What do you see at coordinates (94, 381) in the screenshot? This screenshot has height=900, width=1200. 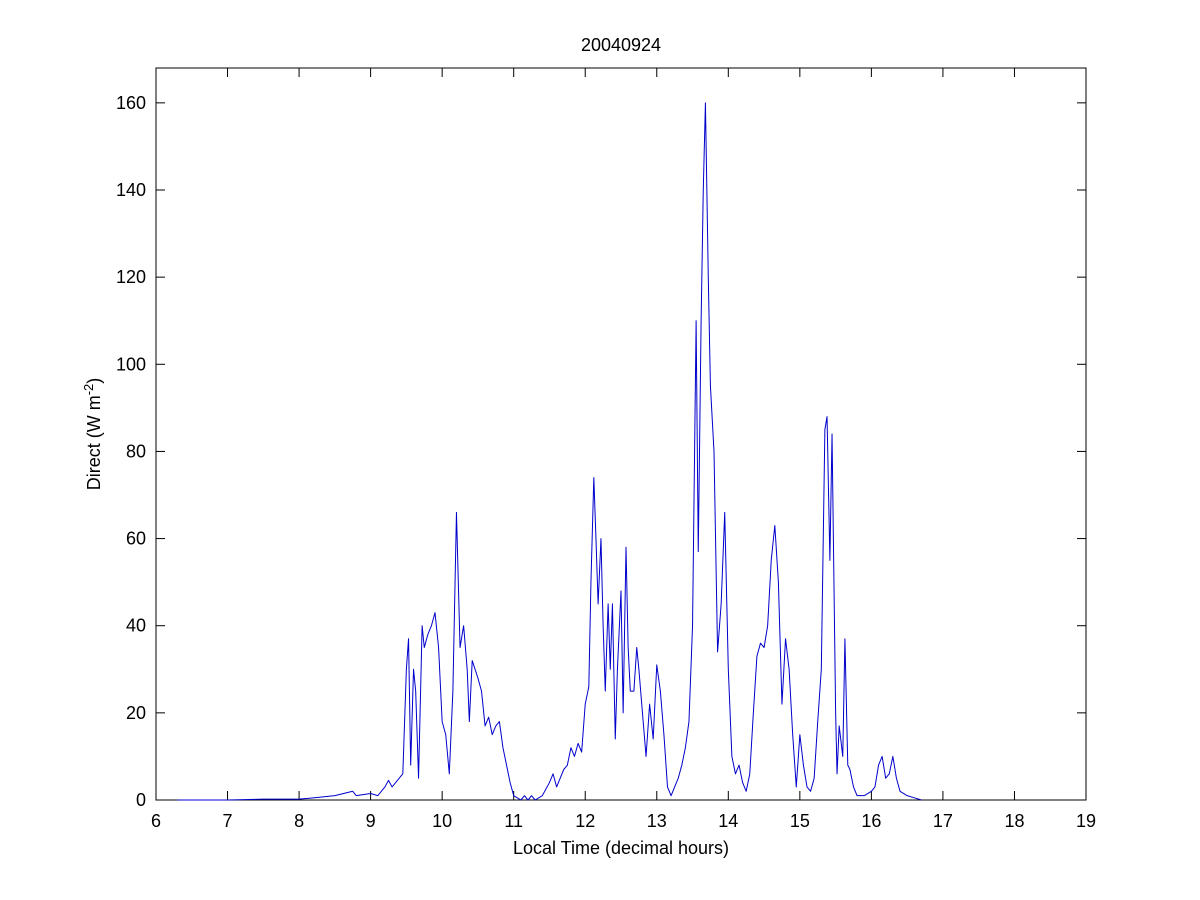 I see `y-axis-label-end: )` at bounding box center [94, 381].